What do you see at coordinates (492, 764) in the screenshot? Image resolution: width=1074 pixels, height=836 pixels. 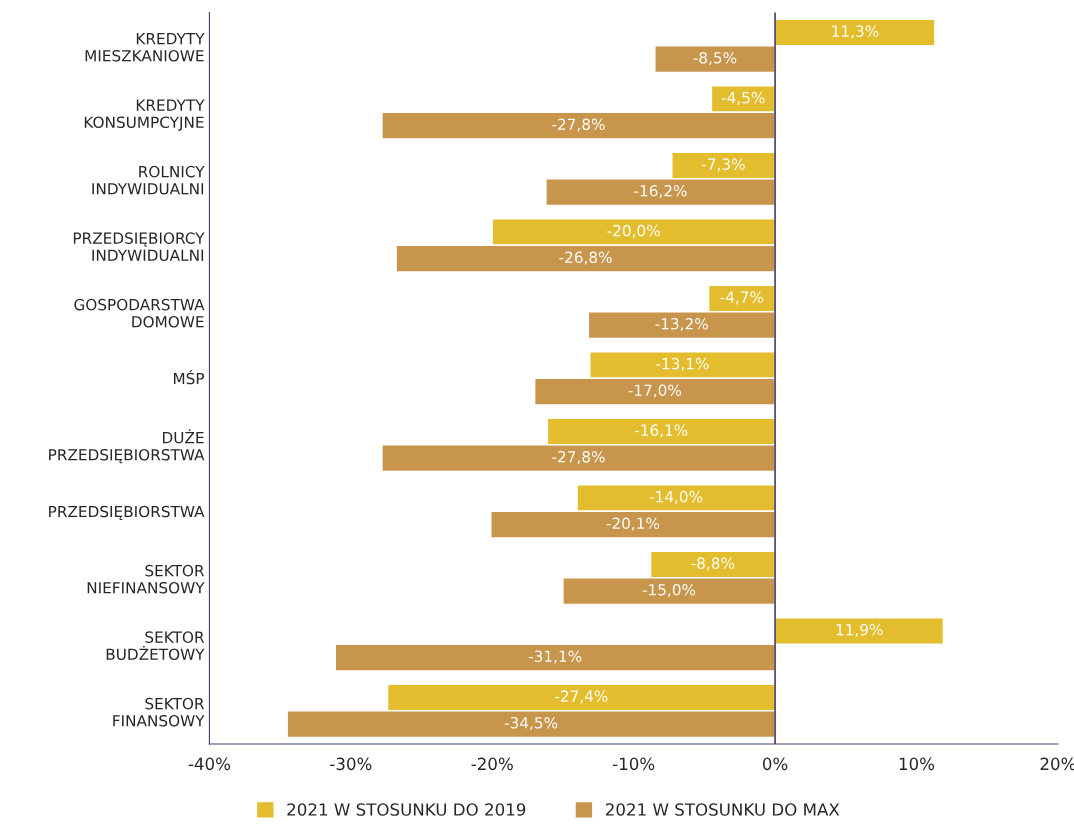 I see `x-tick-label: -20%` at bounding box center [492, 764].